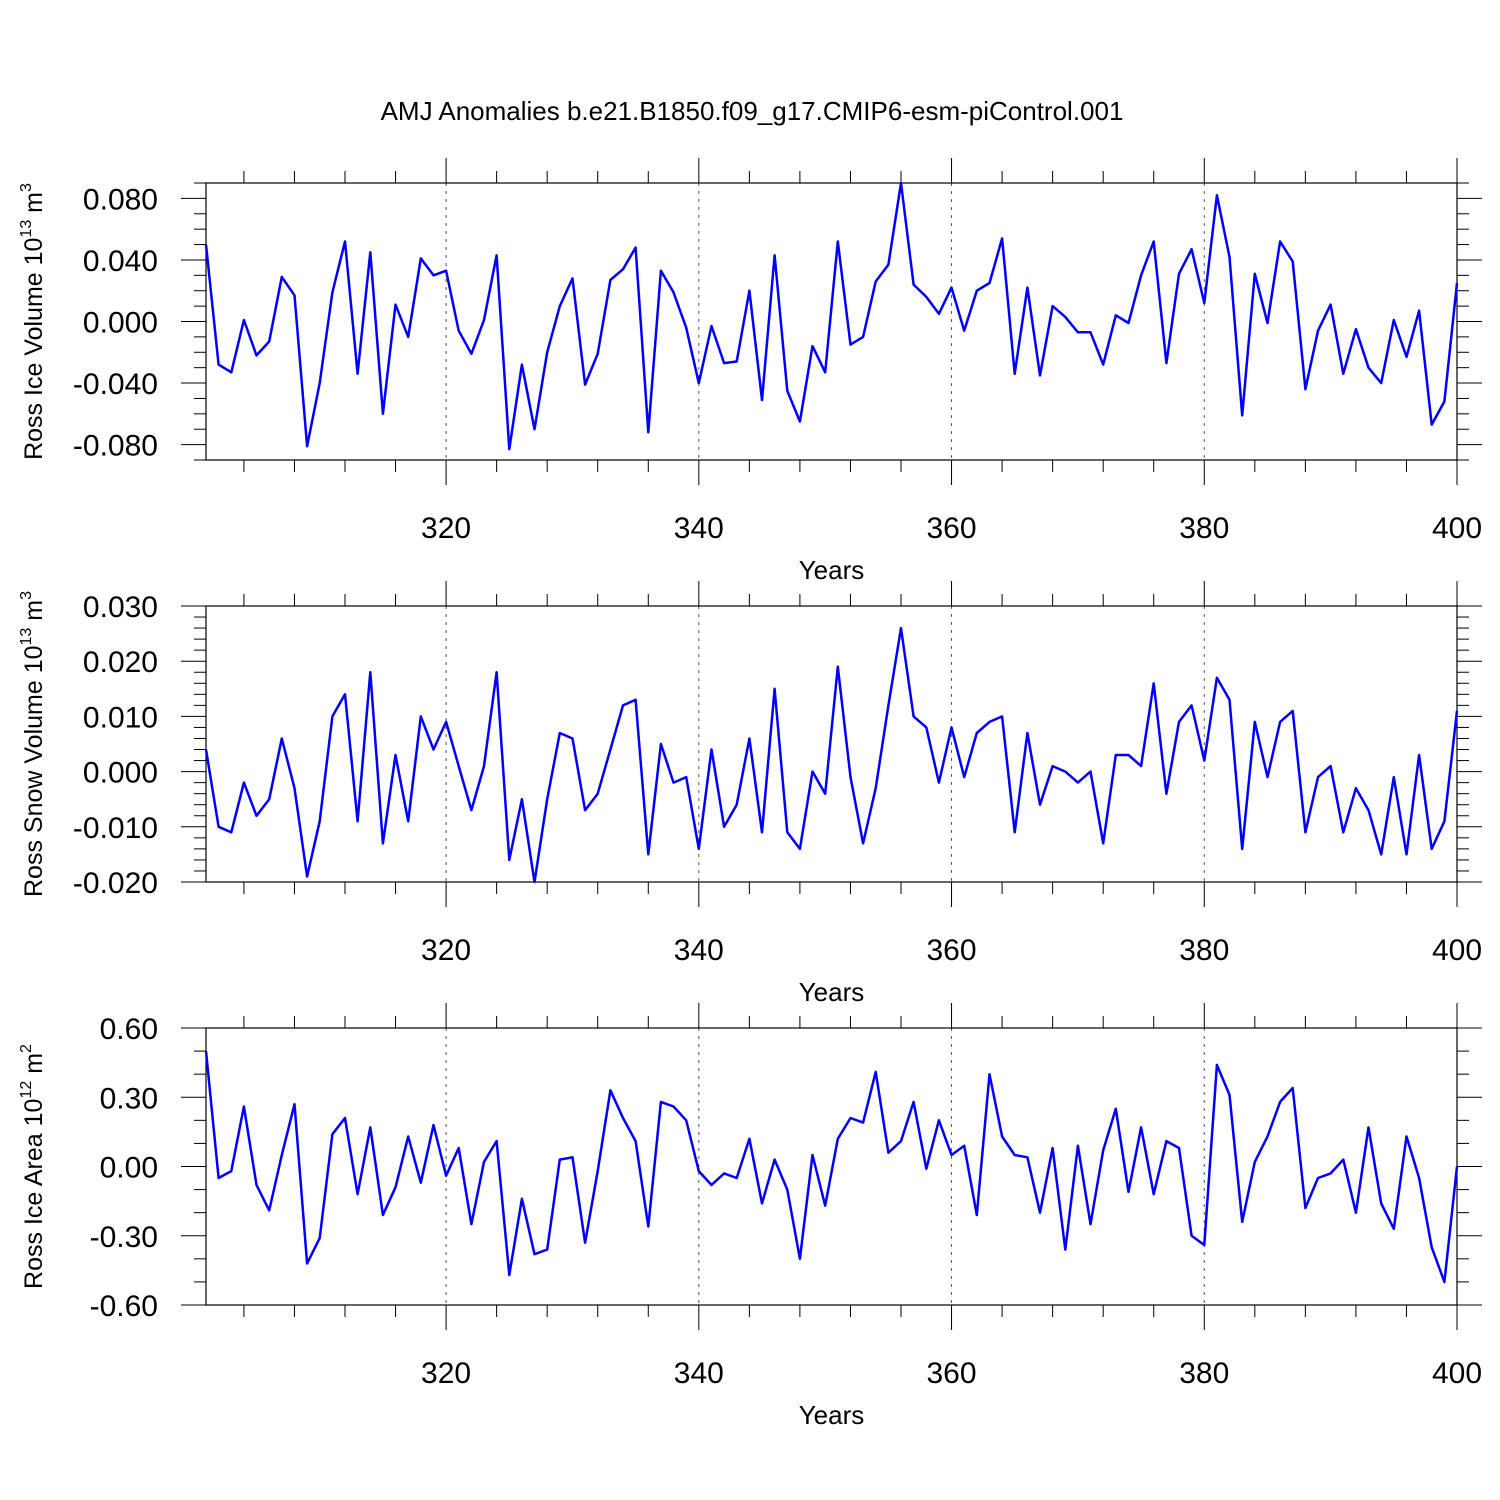 This screenshot has height=1500, width=1500. I want to click on y-axis-label: Ross Ice Volume 1013 m3, so click(33, 321).